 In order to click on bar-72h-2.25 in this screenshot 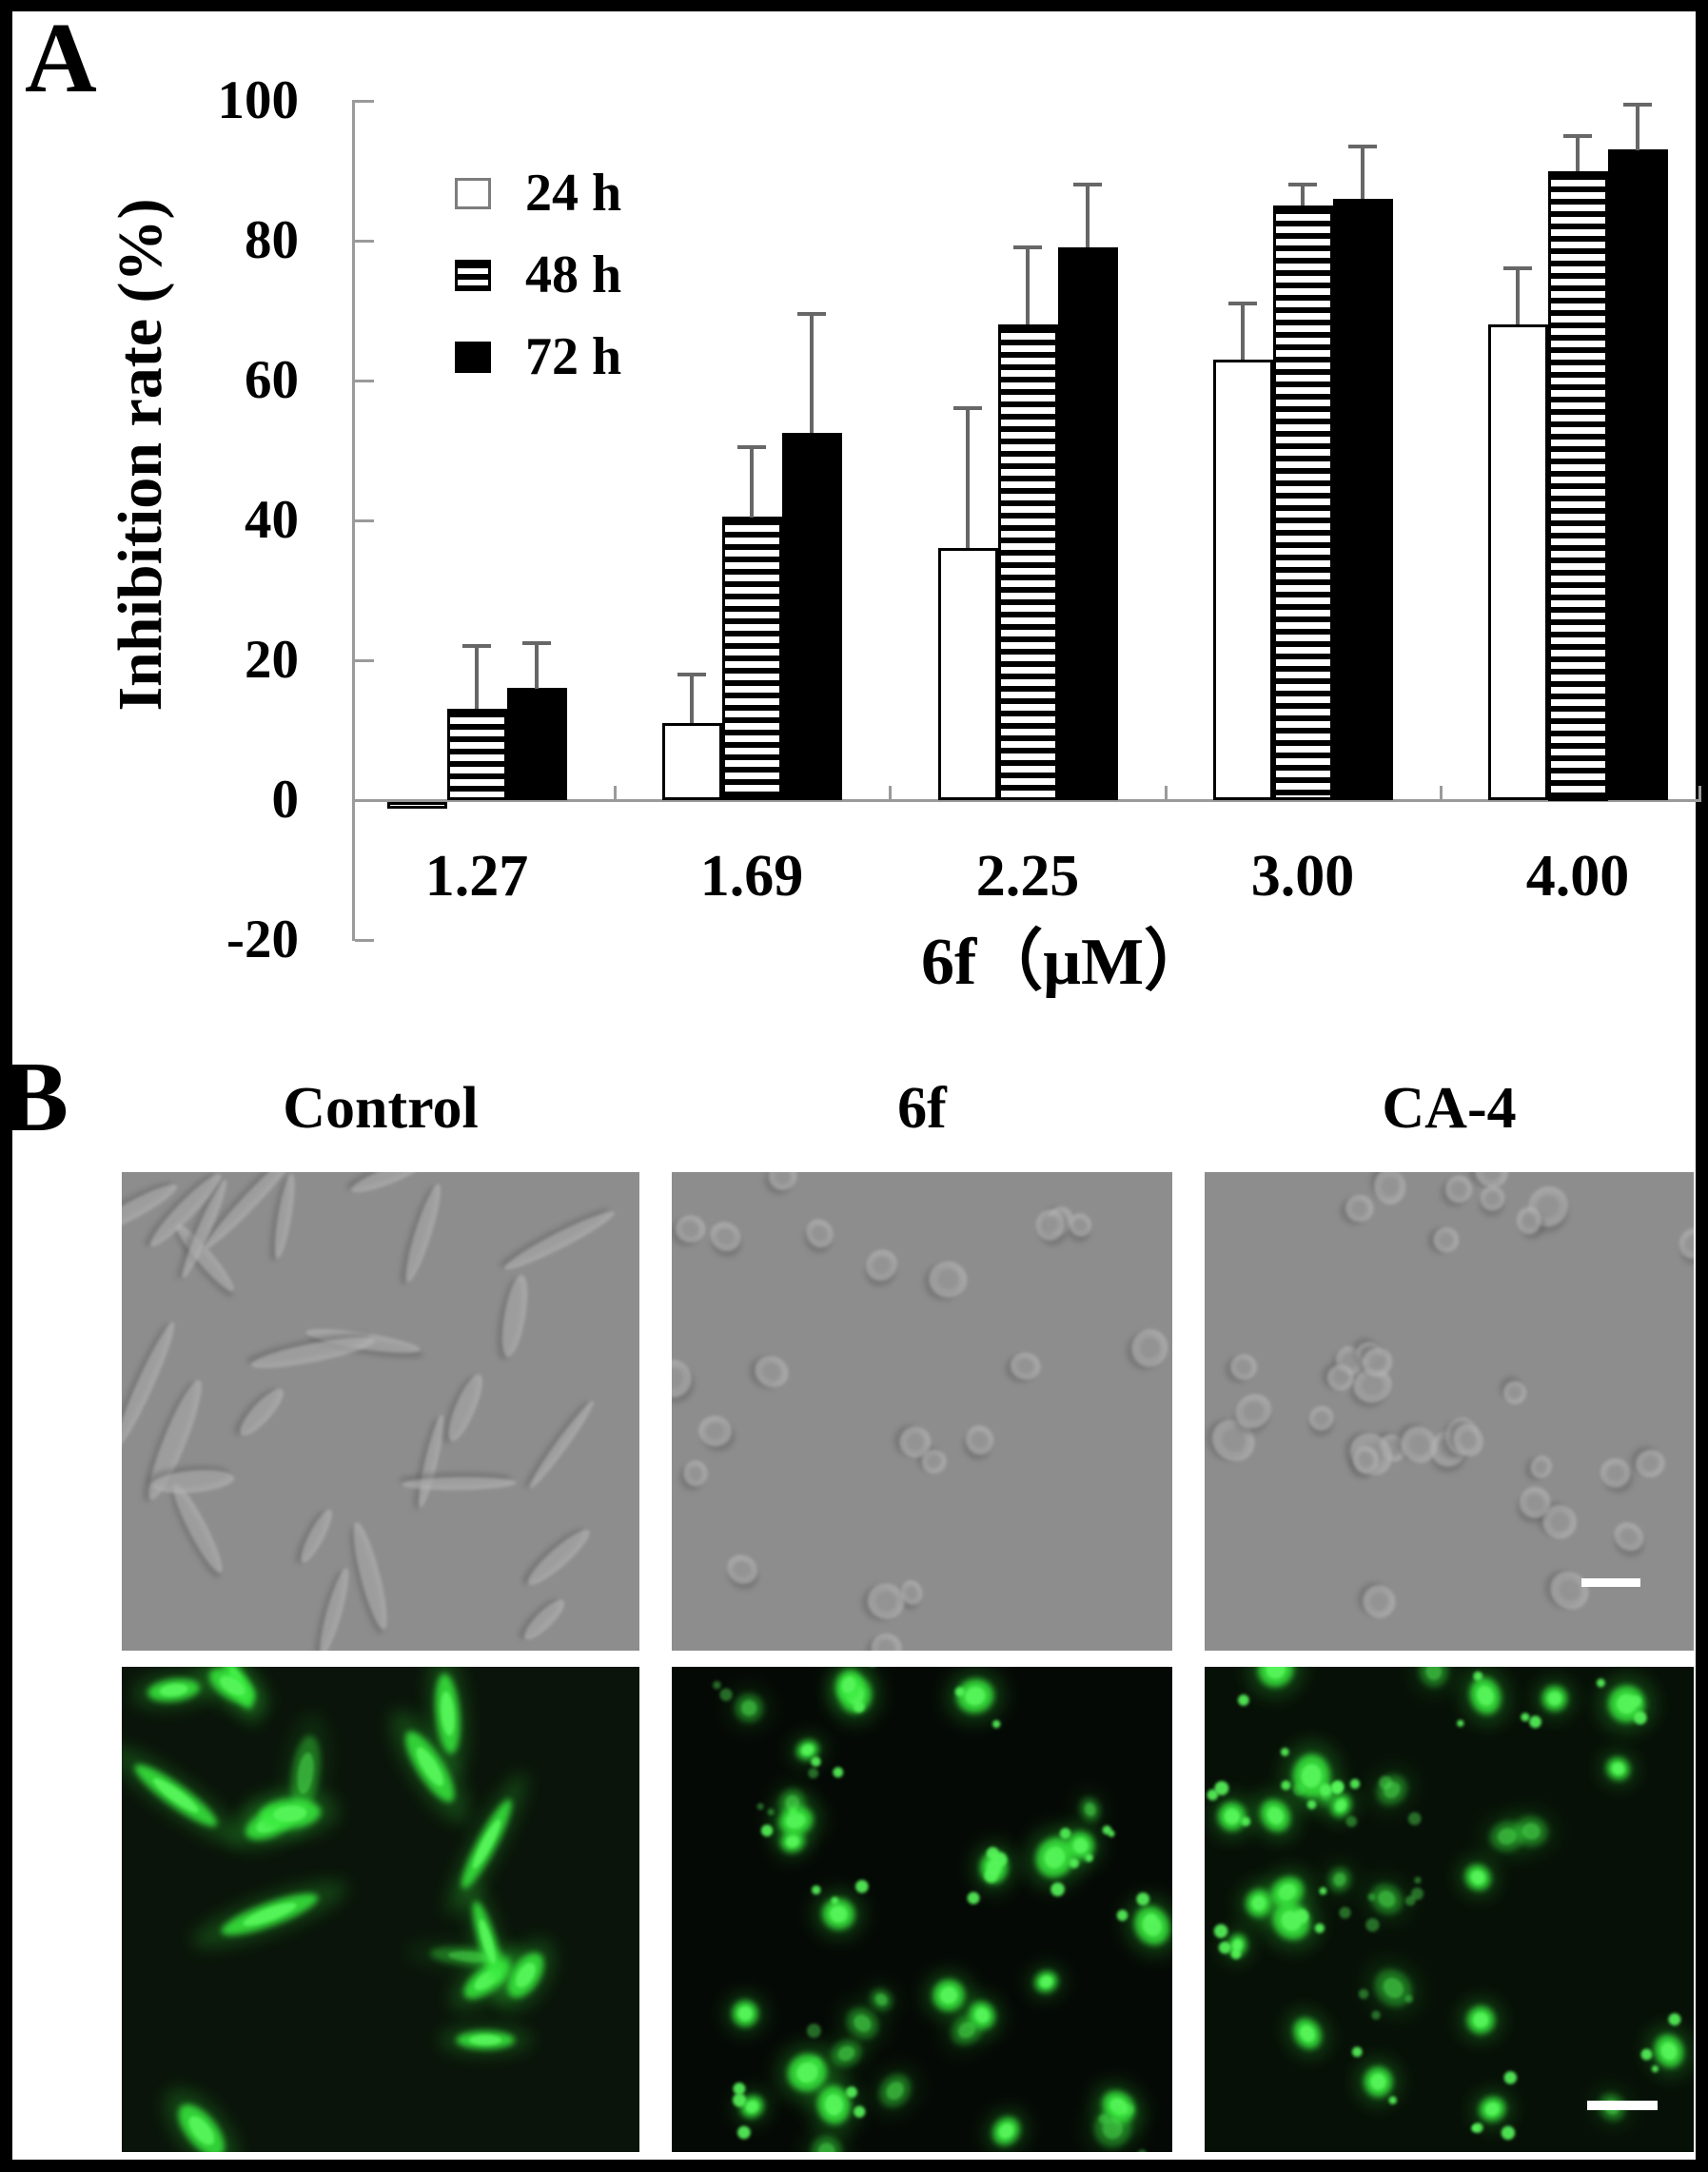, I will do `click(1088, 523)`.